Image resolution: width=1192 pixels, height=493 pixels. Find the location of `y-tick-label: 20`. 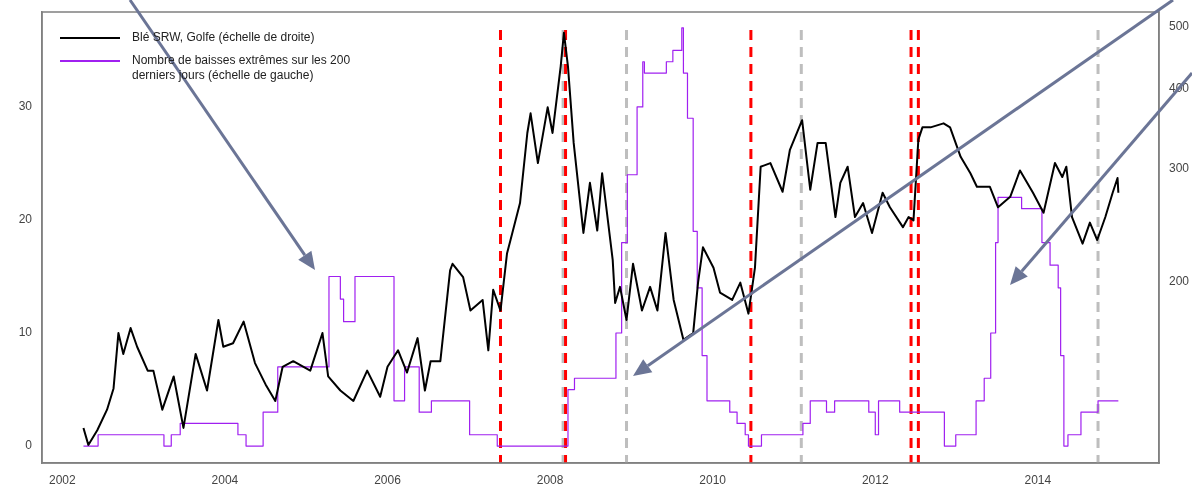

y-tick-label: 20 is located at coordinates (25, 219).